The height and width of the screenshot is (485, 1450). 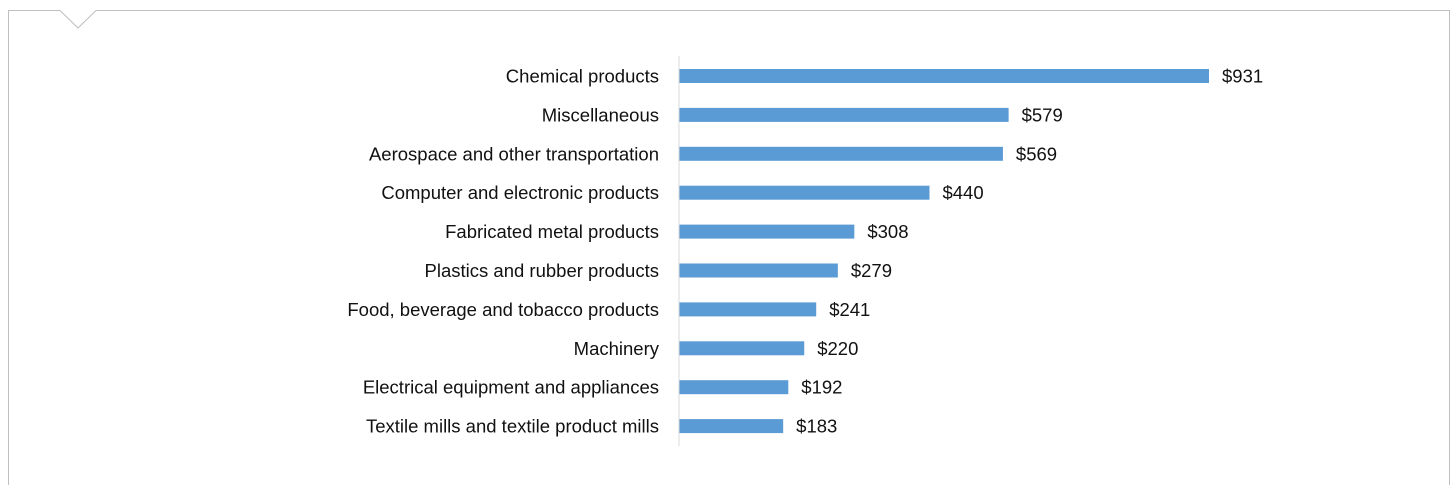 I want to click on data-label: $183, so click(x=816, y=426).